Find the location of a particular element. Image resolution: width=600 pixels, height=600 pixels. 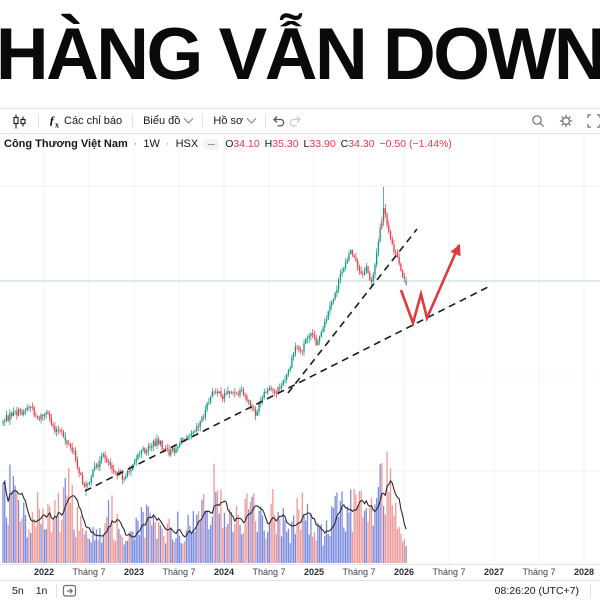

indicators-button: ƒx Các chỉ báo is located at coordinates (85, 121).